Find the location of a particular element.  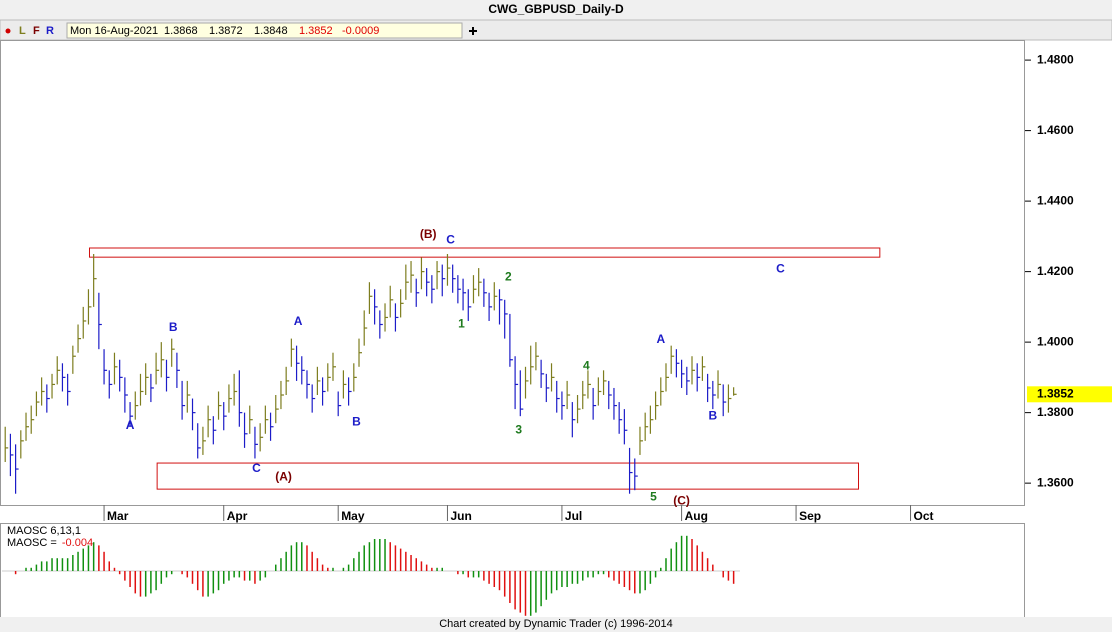

x-tick-label: Oct is located at coordinates (924, 516).